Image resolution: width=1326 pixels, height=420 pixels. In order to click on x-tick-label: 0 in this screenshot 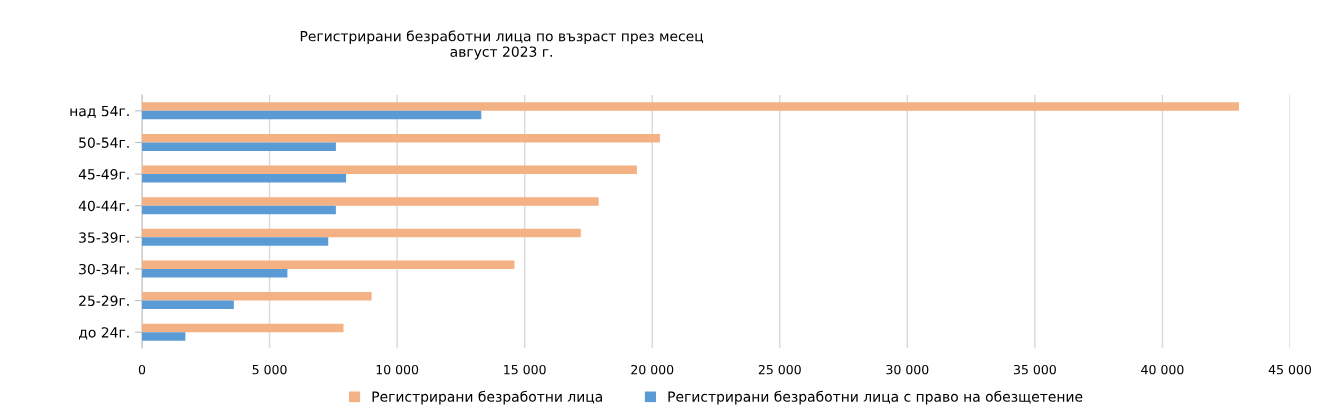, I will do `click(142, 369)`.